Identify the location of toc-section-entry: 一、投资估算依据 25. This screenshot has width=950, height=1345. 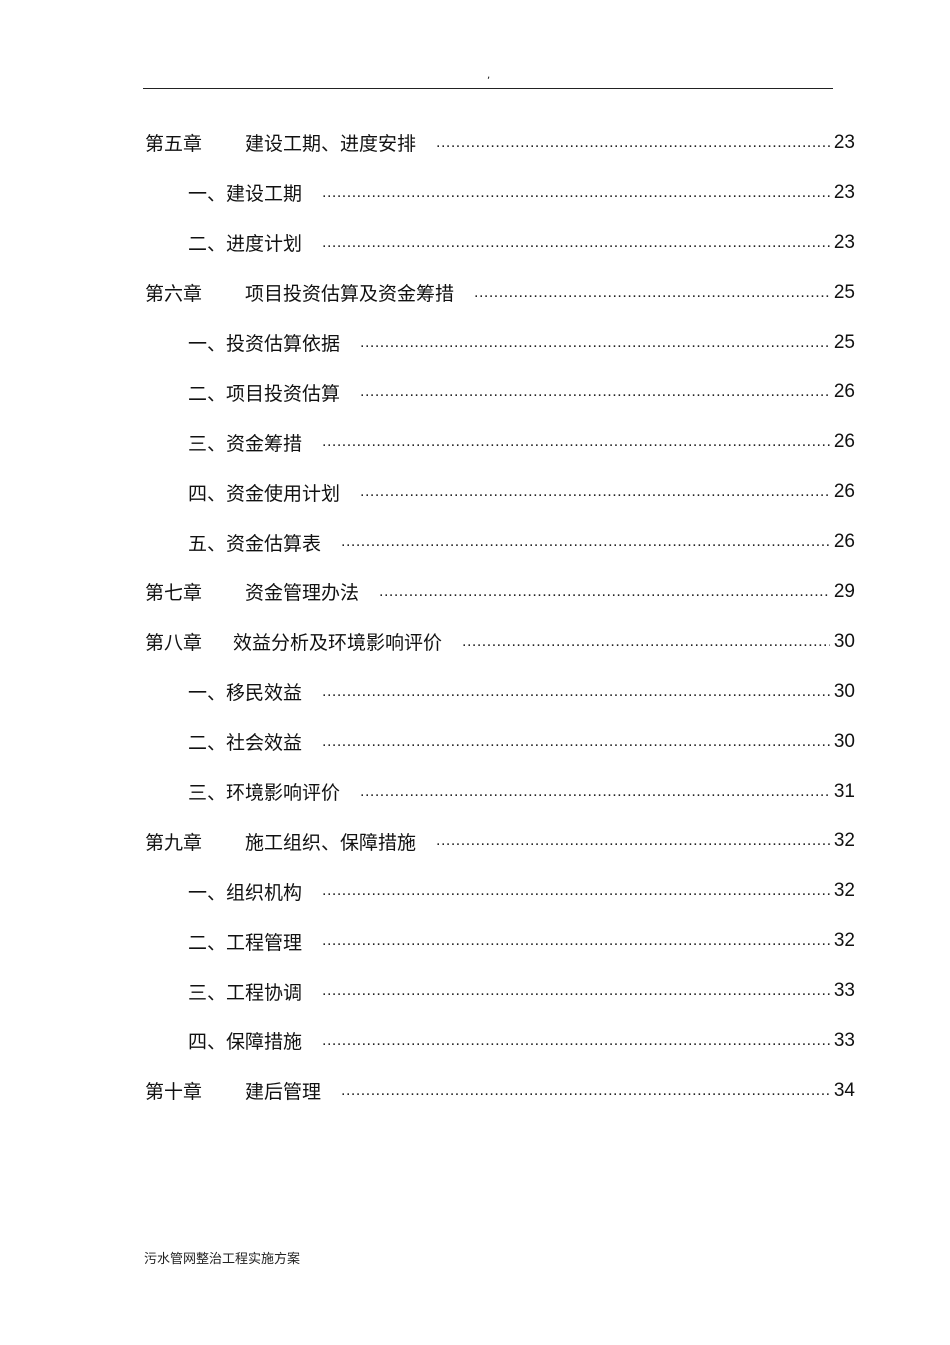
(500, 343).